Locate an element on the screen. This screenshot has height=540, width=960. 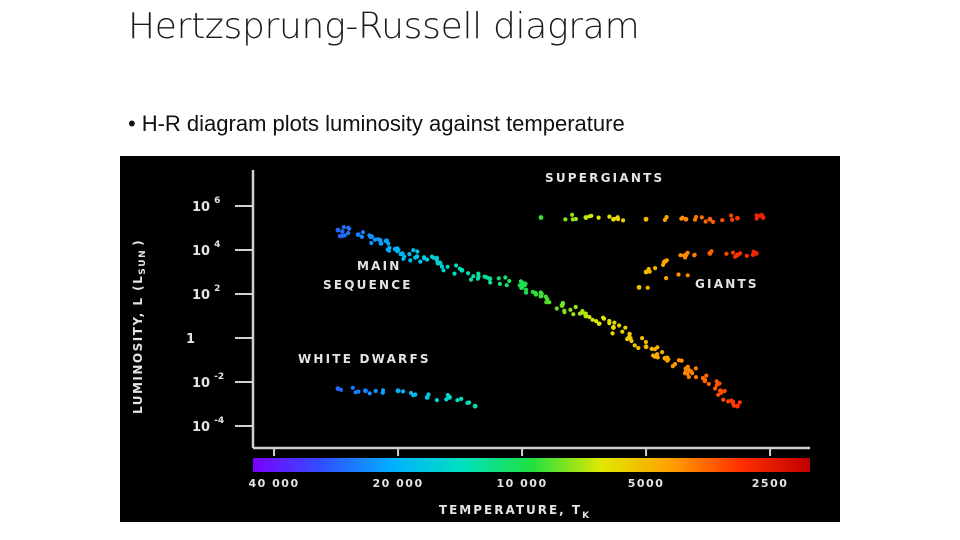
y-tick-label: 10 4 is located at coordinates (206, 249).